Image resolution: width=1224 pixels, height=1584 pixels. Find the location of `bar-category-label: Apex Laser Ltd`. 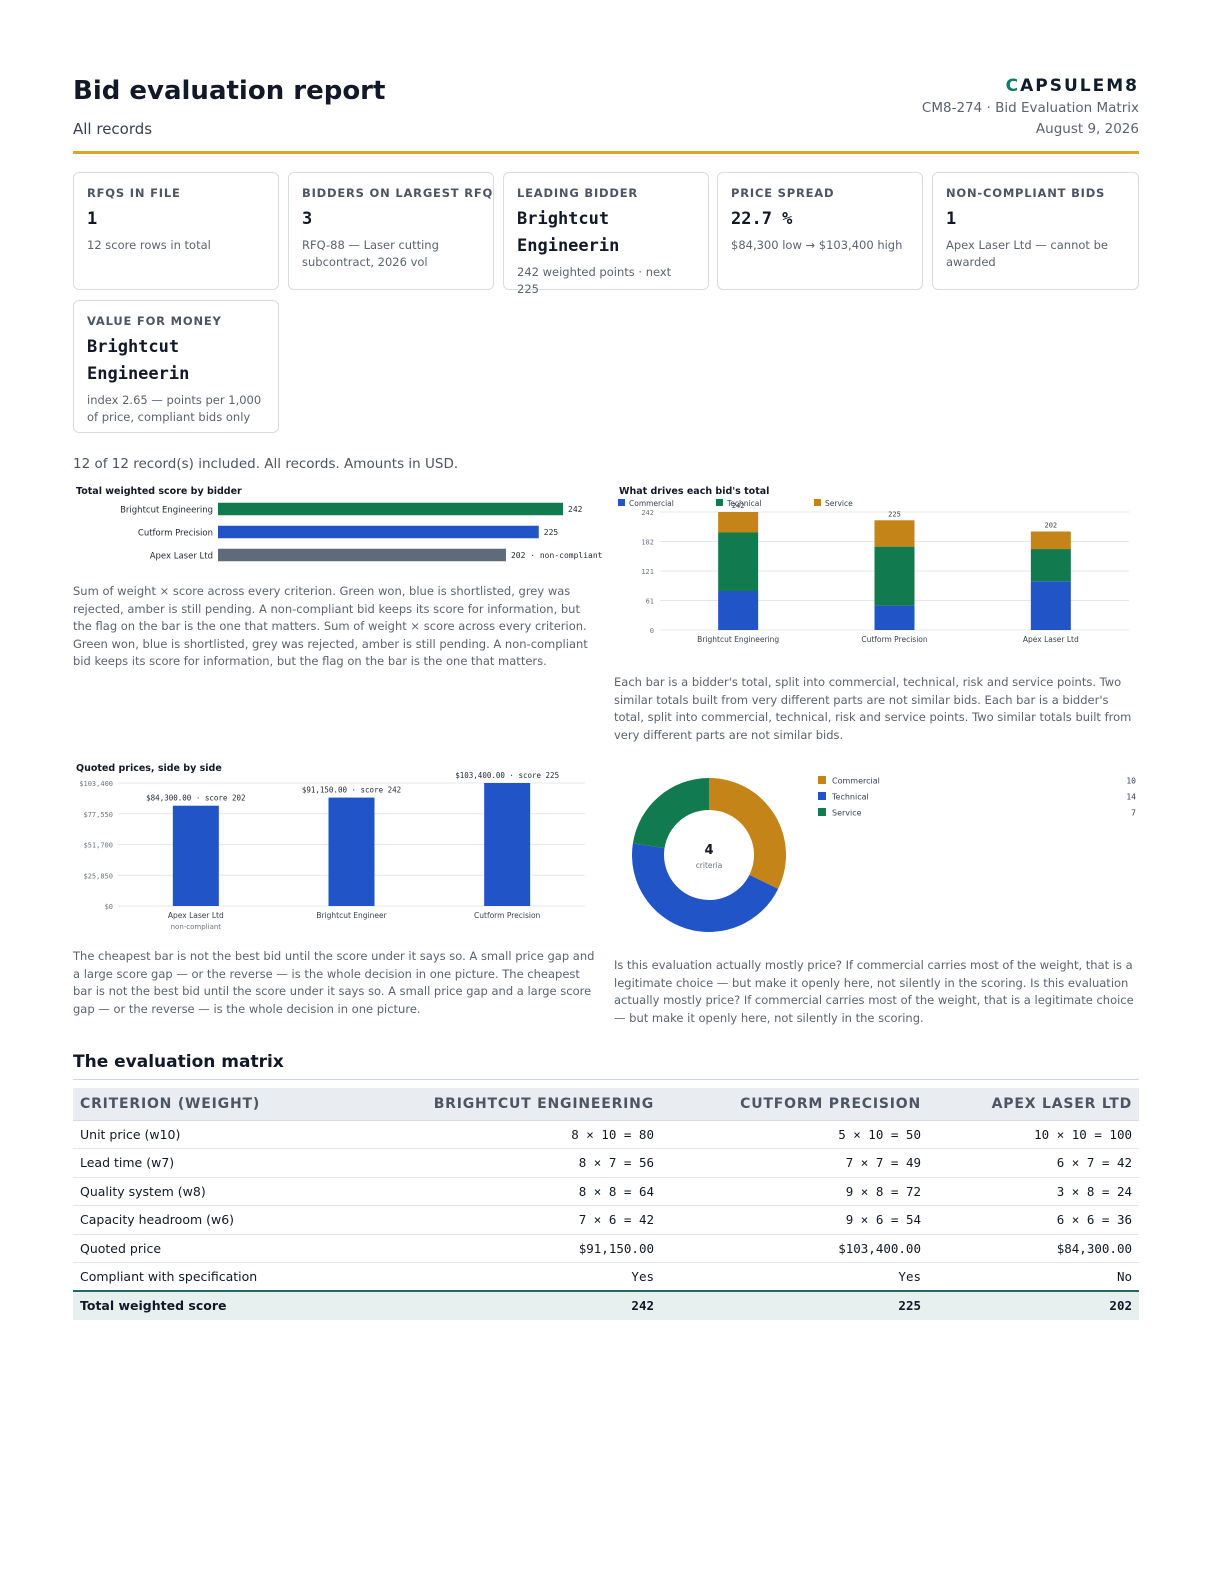

bar-category-label: Apex Laser Ltd is located at coordinates (181, 557).